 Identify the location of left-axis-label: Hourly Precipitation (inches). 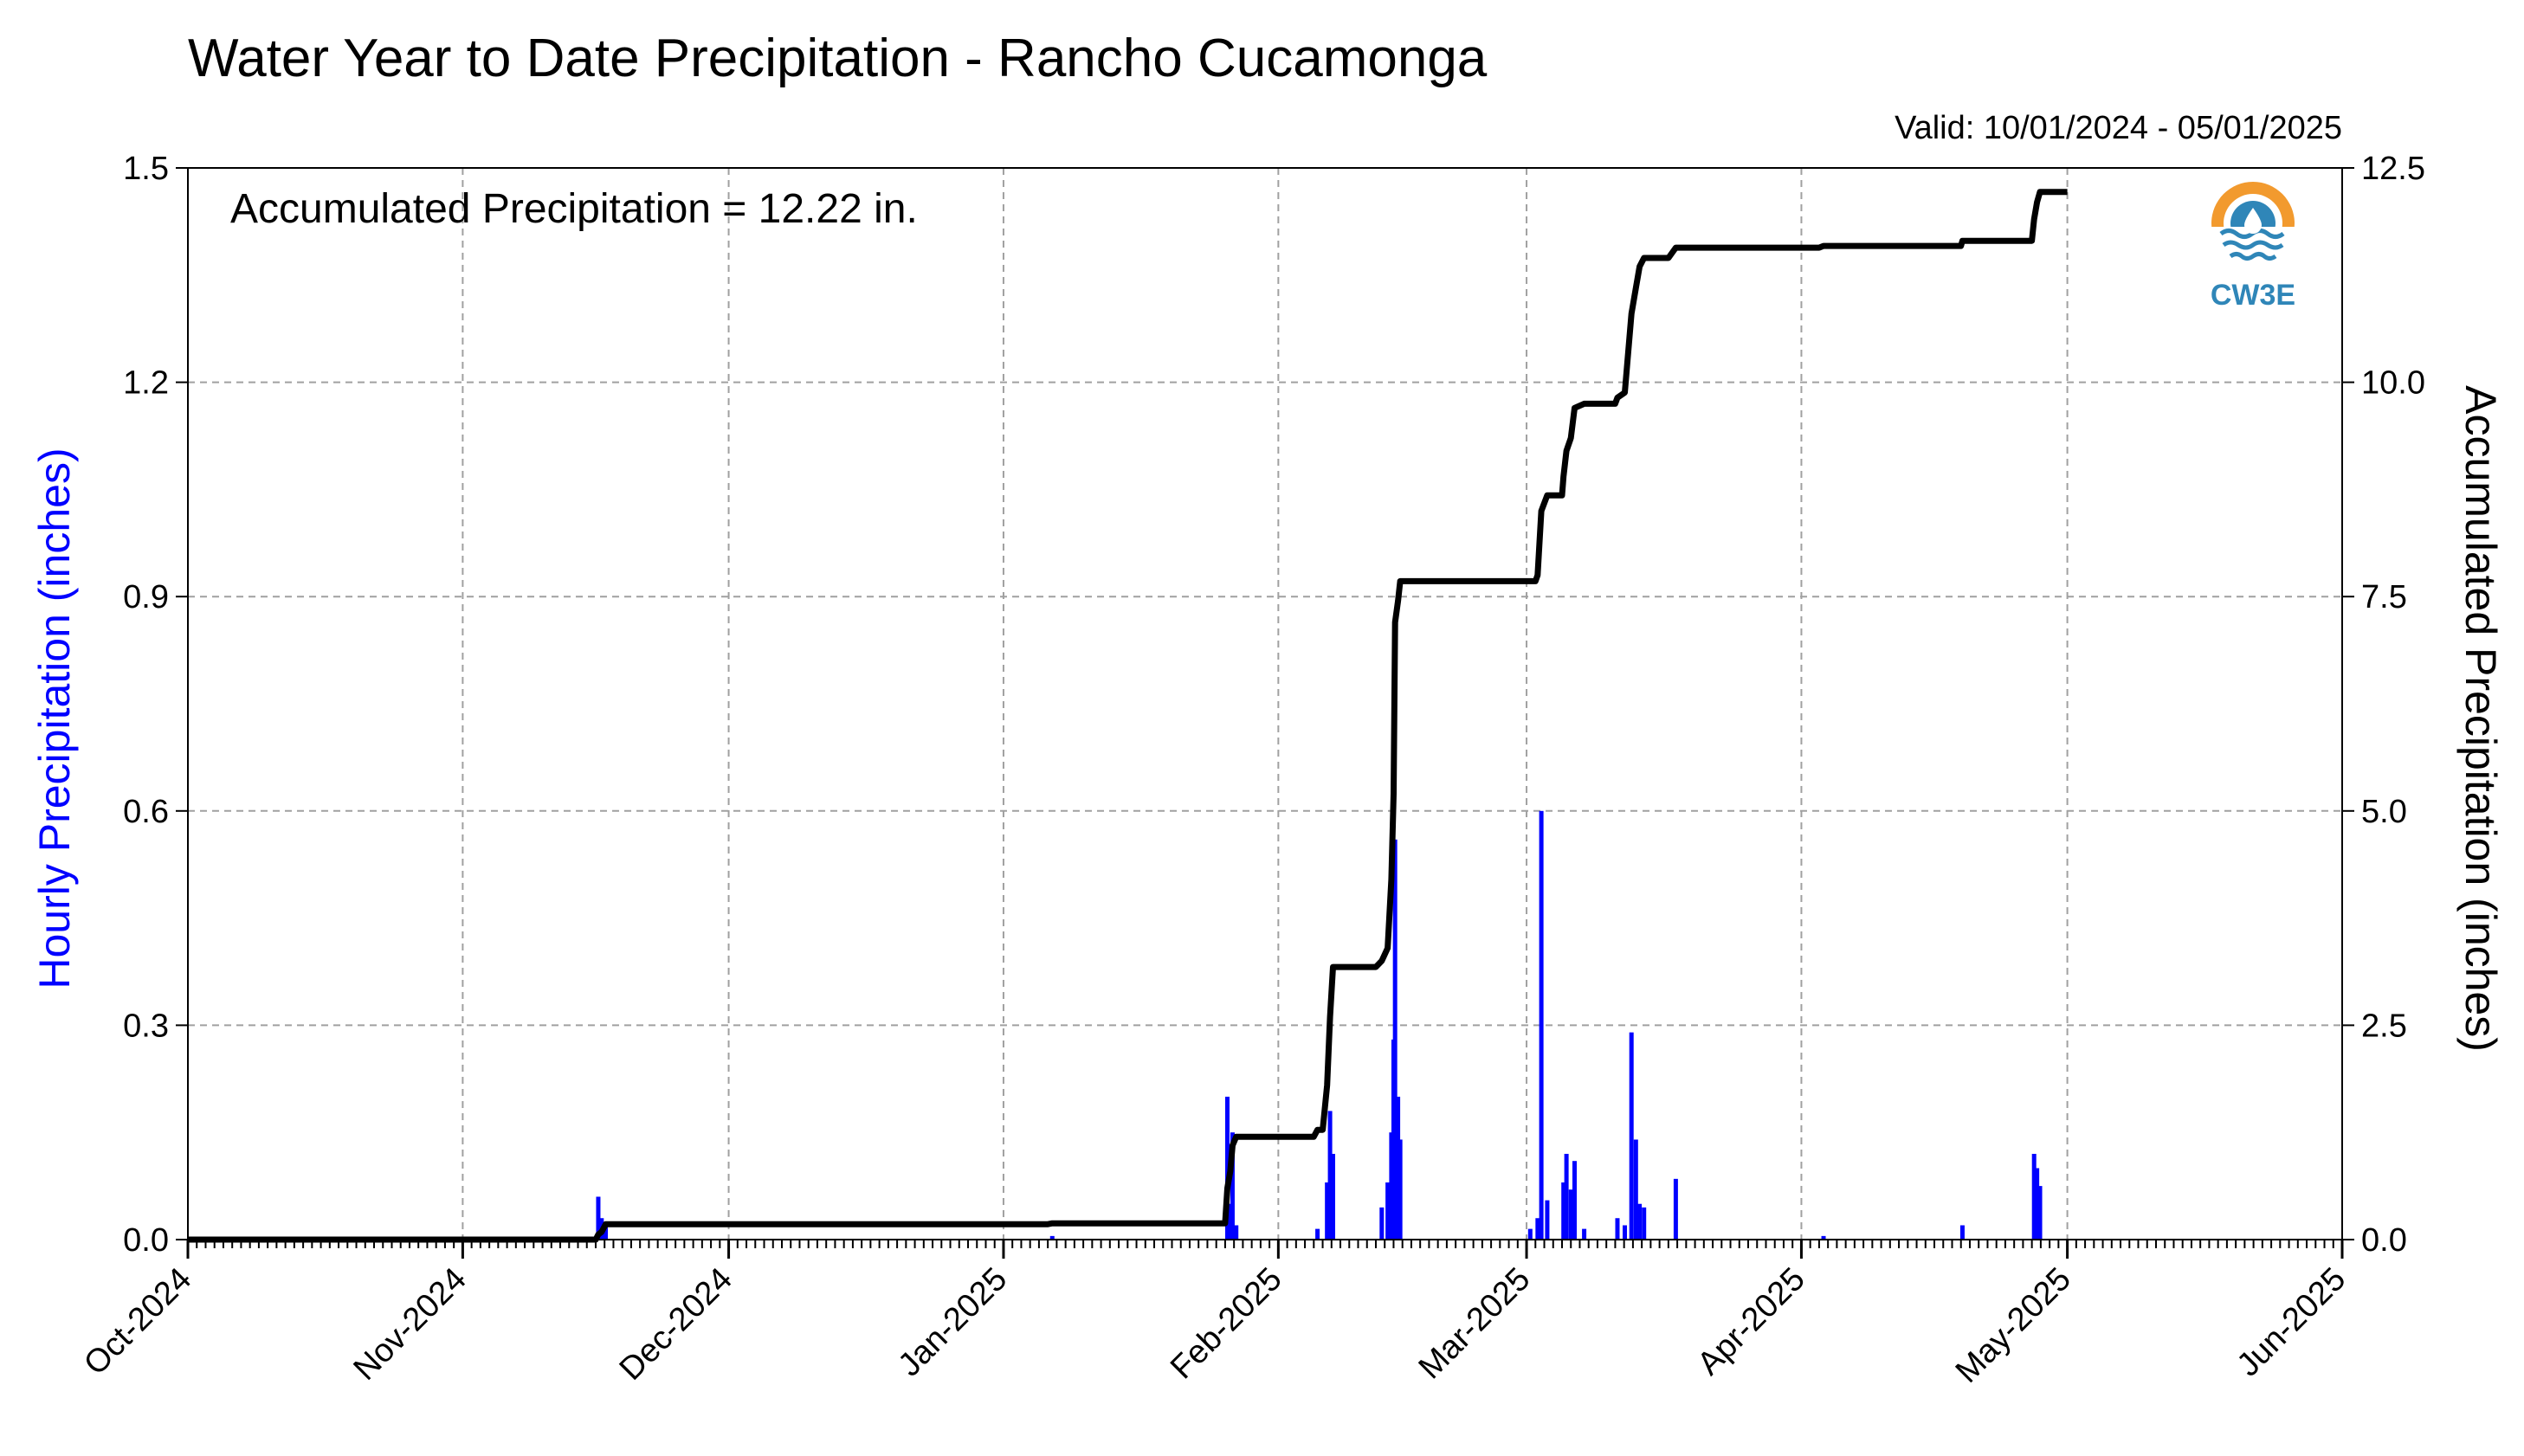
(54, 718).